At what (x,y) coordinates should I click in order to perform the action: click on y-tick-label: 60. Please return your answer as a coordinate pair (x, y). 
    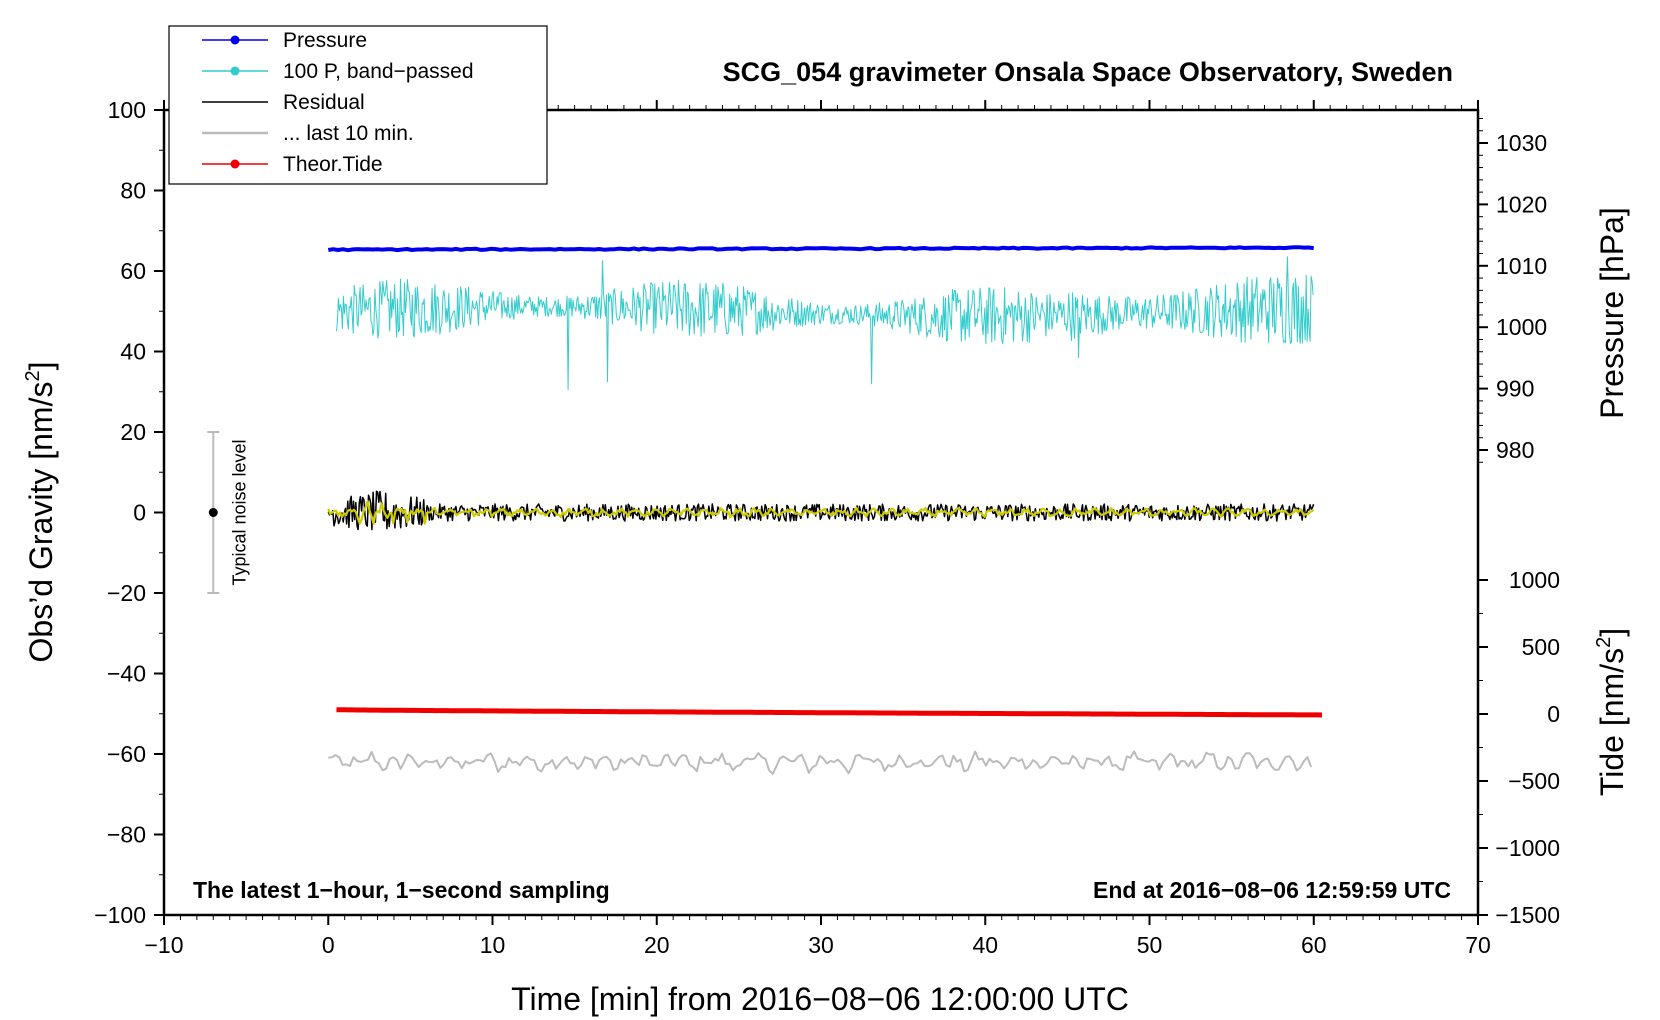
    Looking at the image, I should click on (133, 271).